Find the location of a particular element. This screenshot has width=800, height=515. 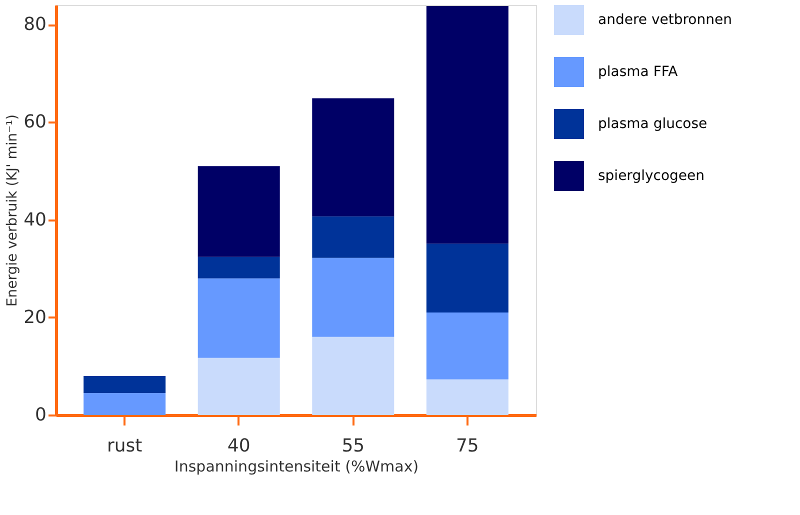

x-tick-label: 75 is located at coordinates (467, 446).